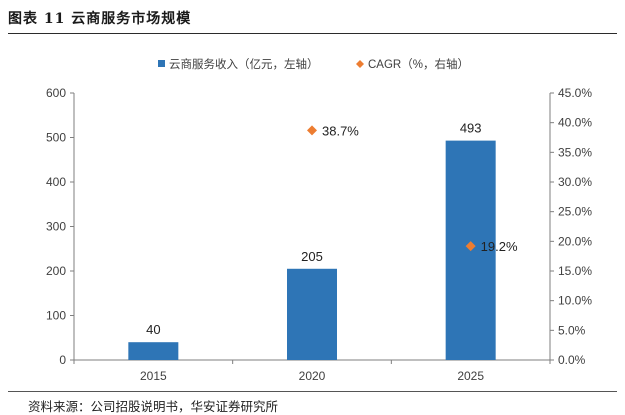 The width and height of the screenshot is (625, 415). What do you see at coordinates (575, 271) in the screenshot?
I see `right-tick-label: 15.0%` at bounding box center [575, 271].